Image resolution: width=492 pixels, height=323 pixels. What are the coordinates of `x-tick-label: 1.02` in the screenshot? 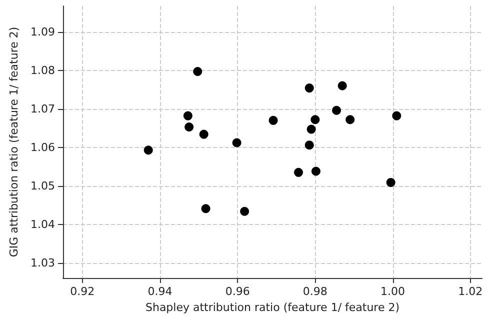 It's located at (470, 291).